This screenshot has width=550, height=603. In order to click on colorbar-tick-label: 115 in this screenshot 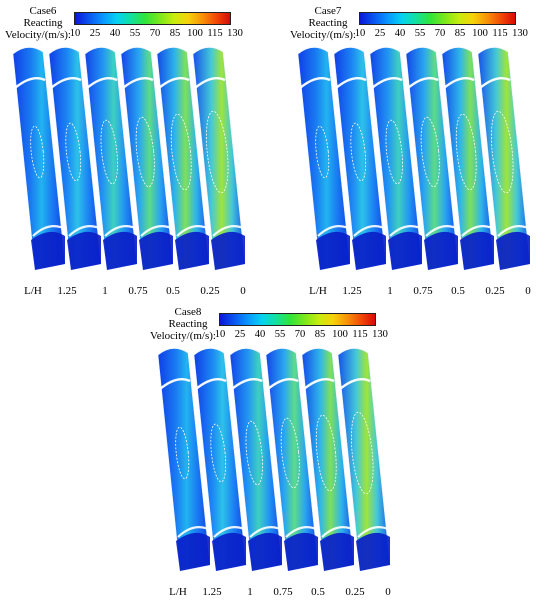, I will do `click(215, 33)`.